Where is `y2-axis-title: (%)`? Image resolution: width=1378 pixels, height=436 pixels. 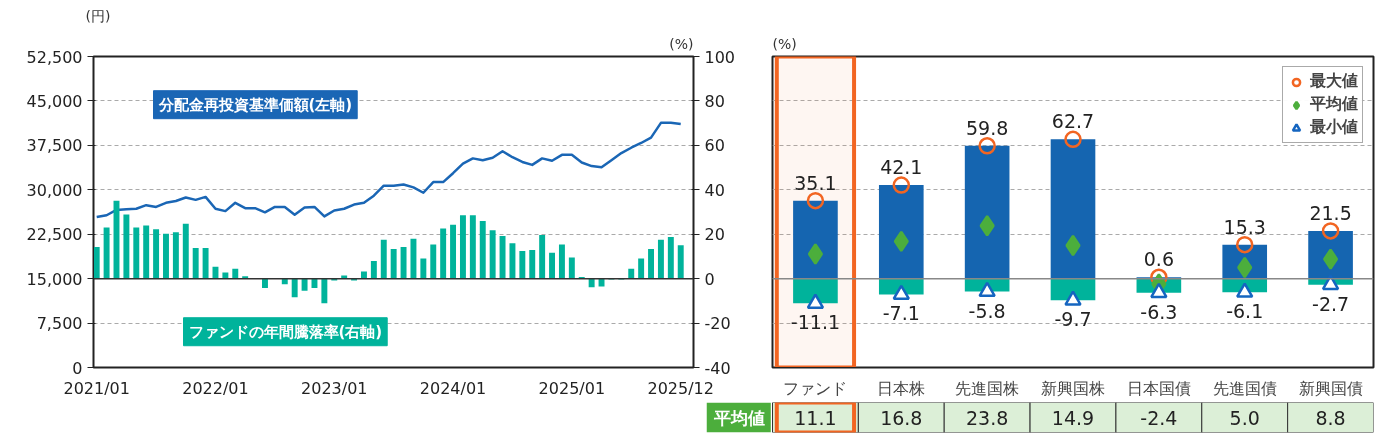
y2-axis-title: (%) is located at coordinates (681, 43).